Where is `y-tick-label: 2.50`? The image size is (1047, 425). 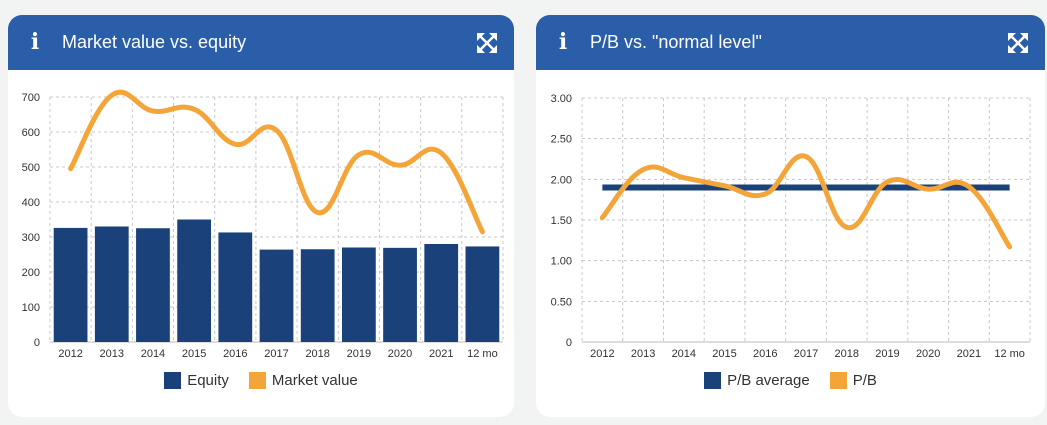
y-tick-label: 2.50 is located at coordinates (561, 140).